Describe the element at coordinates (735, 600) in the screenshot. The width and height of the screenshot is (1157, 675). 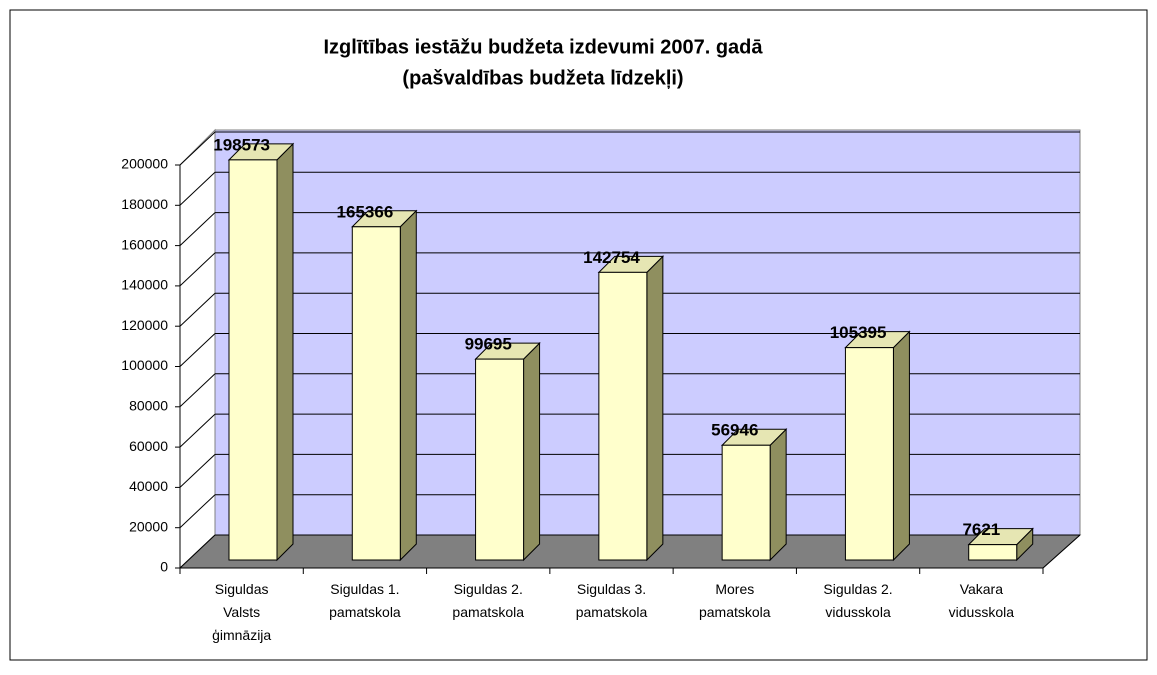
I see `x-tick-label: Mores pamatskola` at that location.